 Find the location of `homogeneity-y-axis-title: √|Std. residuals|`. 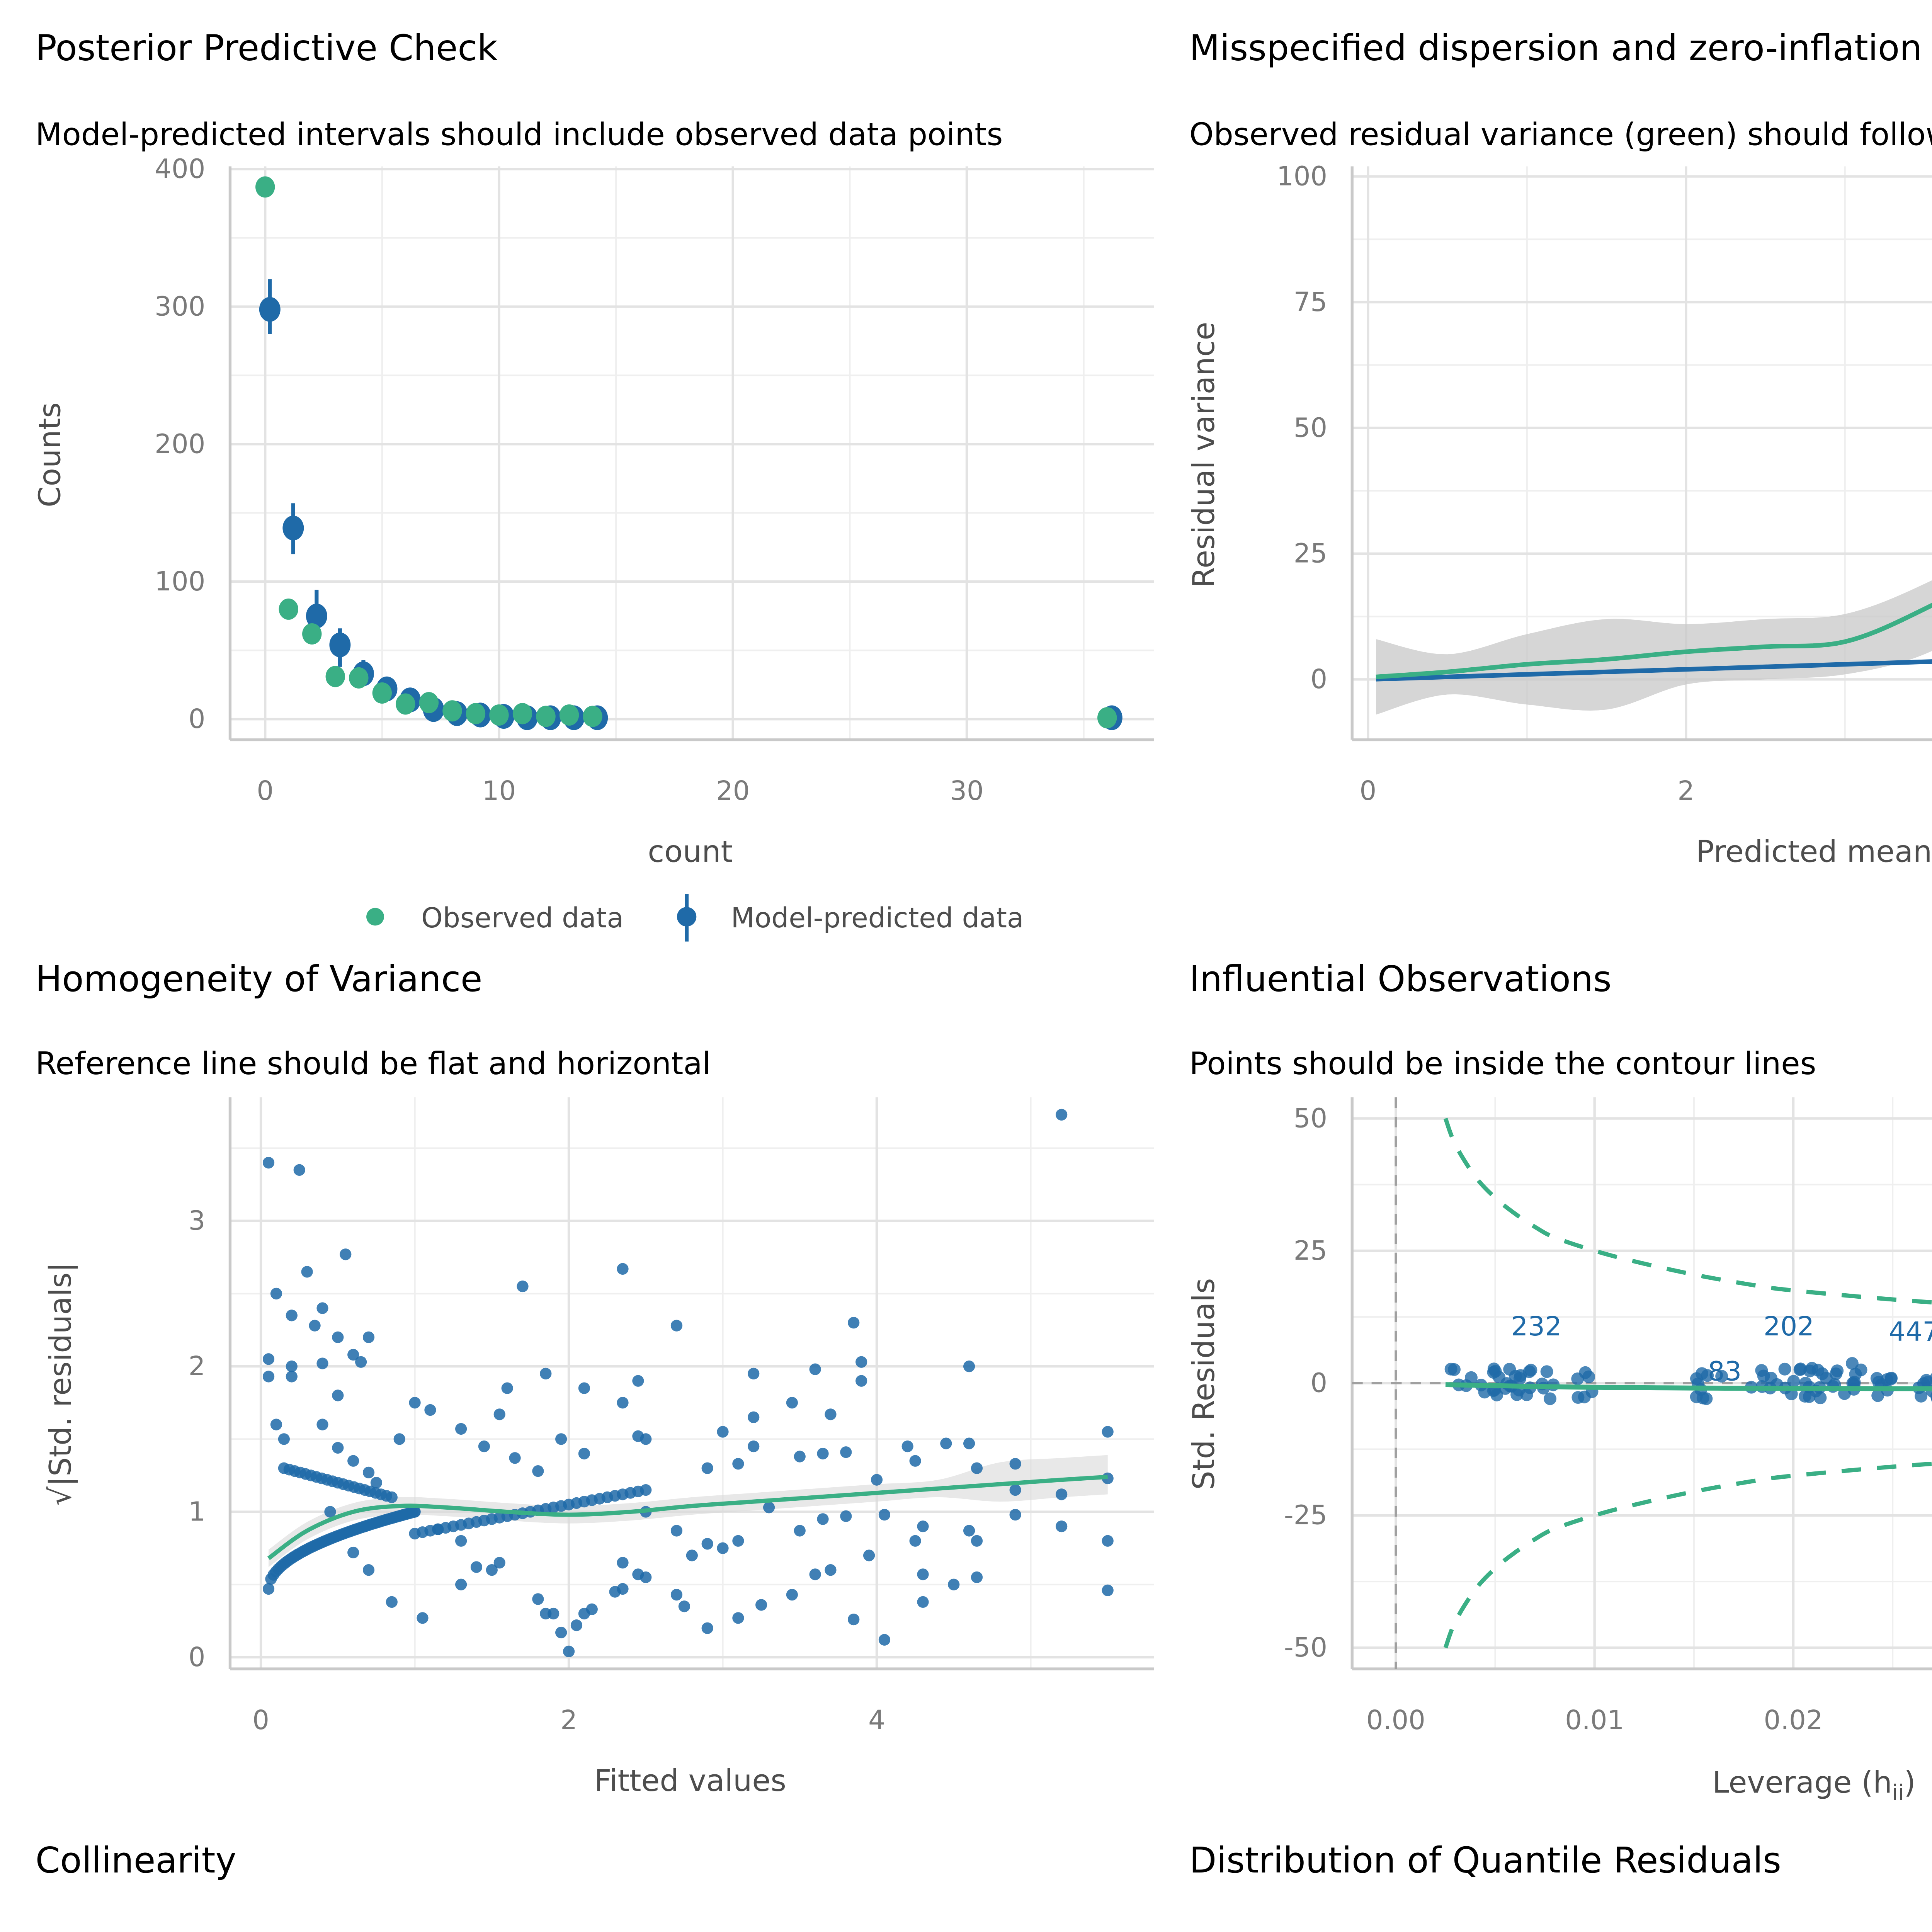

homogeneity-y-axis-title: √|Std. residuals| is located at coordinates (61, 1384).